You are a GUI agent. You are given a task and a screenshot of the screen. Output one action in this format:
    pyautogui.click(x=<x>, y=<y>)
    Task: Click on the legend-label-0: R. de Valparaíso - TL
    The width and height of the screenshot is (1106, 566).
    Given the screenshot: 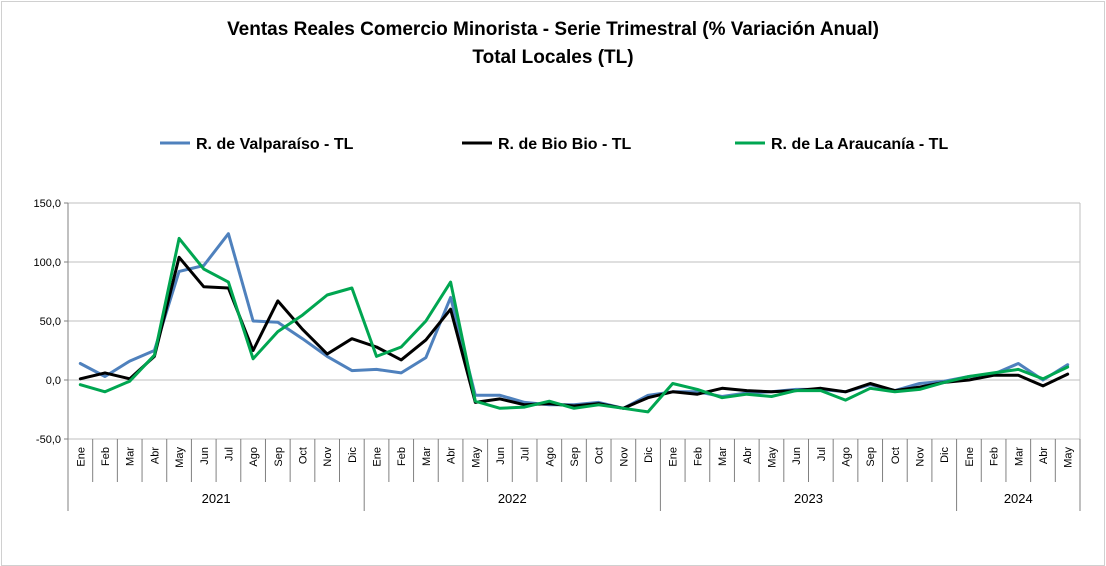 What is the action you would take?
    pyautogui.click(x=275, y=144)
    